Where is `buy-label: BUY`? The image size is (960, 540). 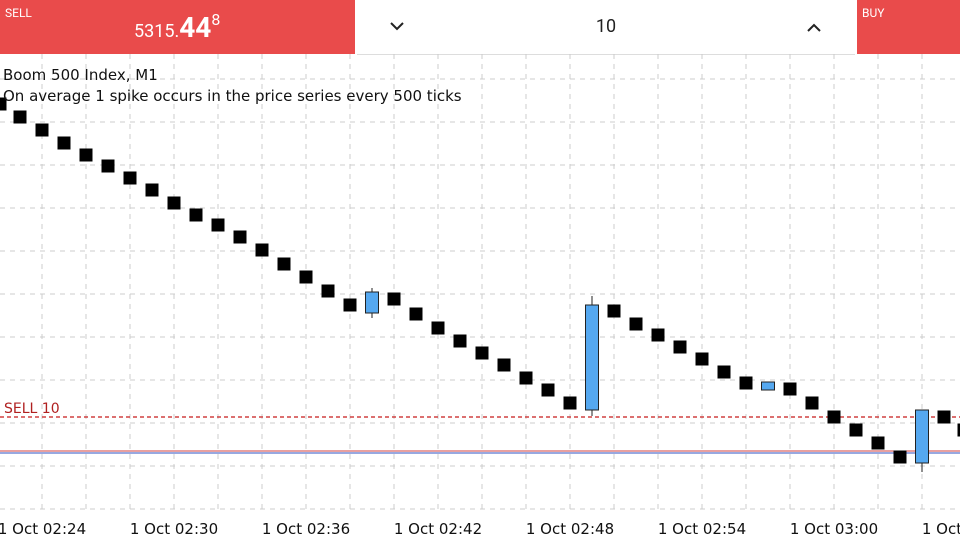
buy-label: BUY is located at coordinates (873, 13).